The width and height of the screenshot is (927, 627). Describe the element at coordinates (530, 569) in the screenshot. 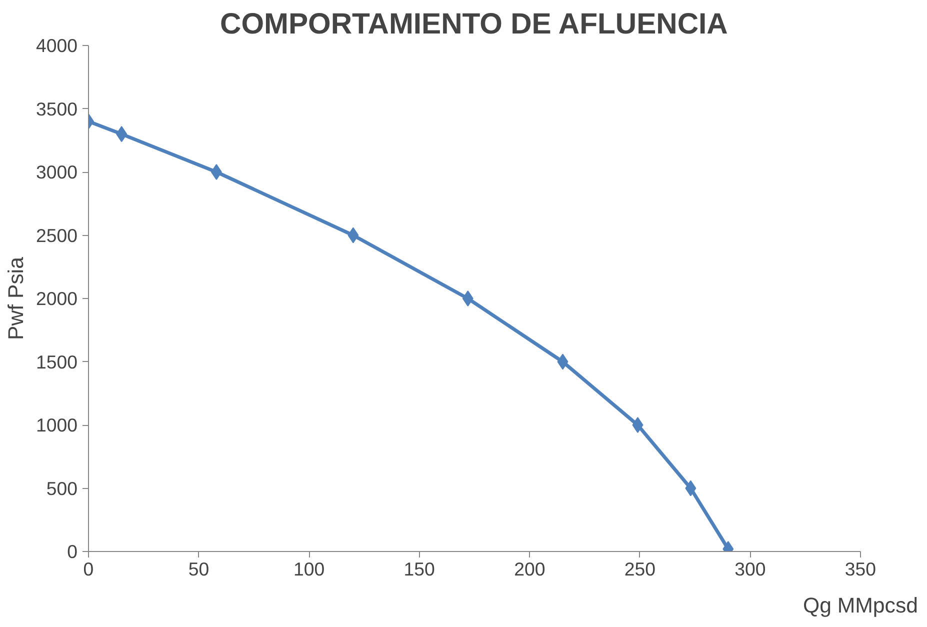

I see `x-tick-label: 200` at that location.